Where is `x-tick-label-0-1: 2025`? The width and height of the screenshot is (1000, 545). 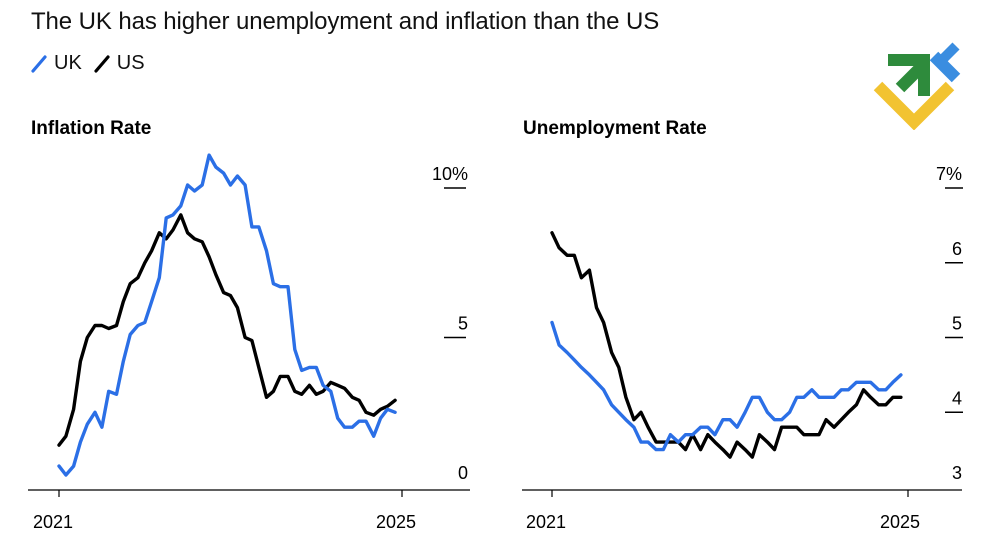
x-tick-label-0-1: 2025 is located at coordinates (396, 522).